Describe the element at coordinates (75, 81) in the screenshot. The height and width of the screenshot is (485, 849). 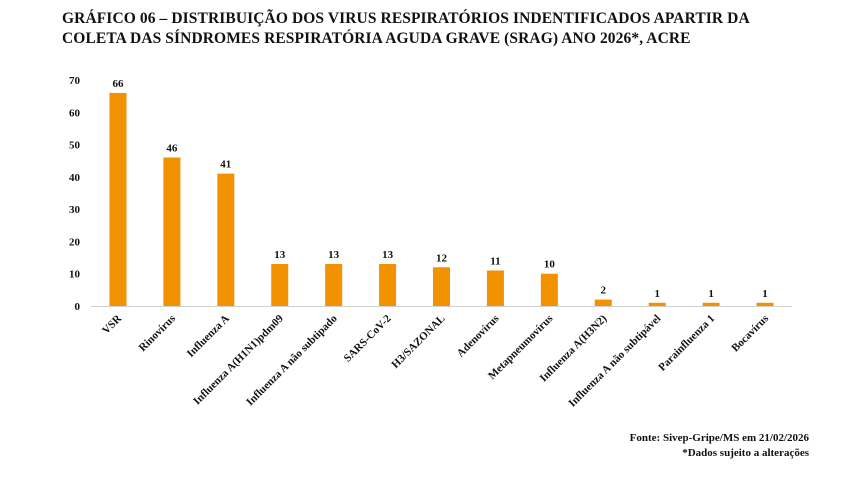
I see `y-tick-label: 70` at that location.